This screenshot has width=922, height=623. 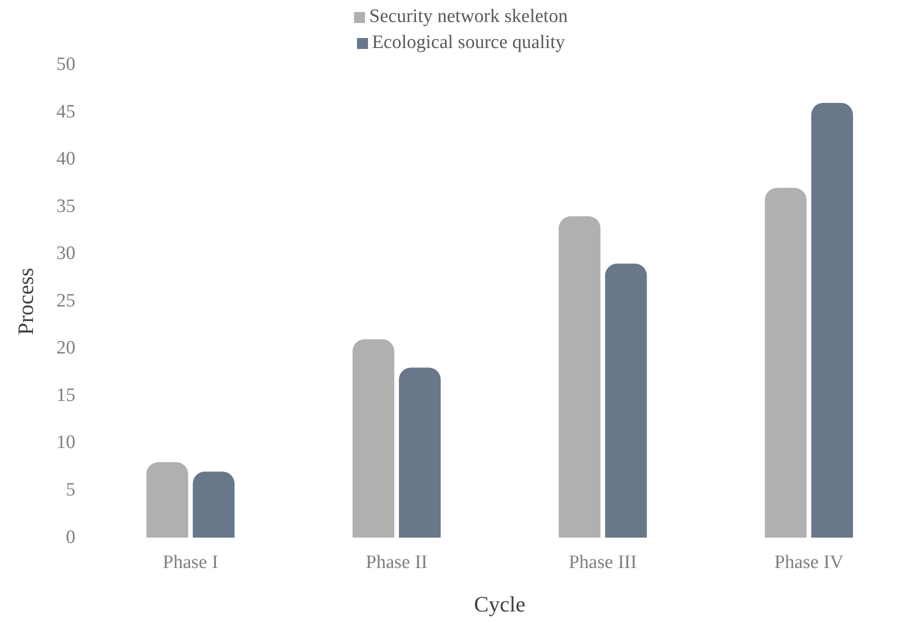 What do you see at coordinates (190, 563) in the screenshot?
I see `x-tick-label: Phase I` at bounding box center [190, 563].